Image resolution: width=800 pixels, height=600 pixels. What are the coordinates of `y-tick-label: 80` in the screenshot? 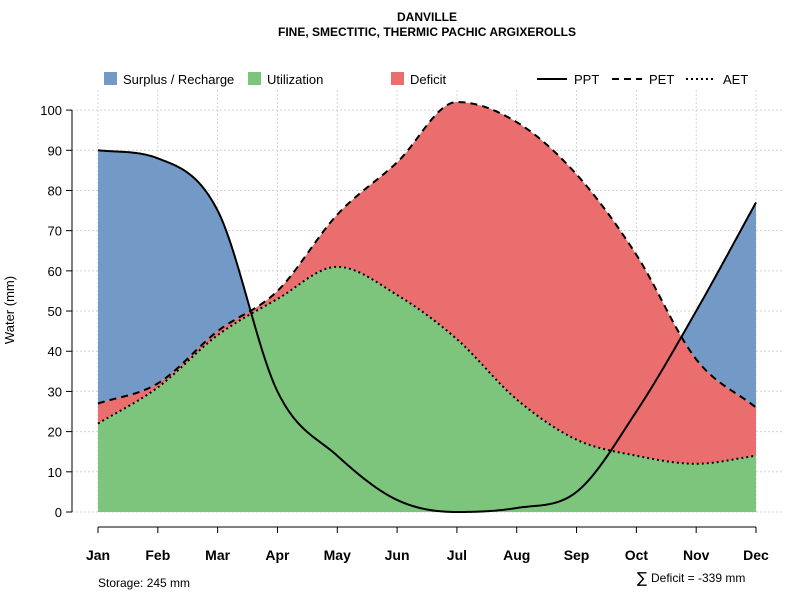 It's located at (55, 190).